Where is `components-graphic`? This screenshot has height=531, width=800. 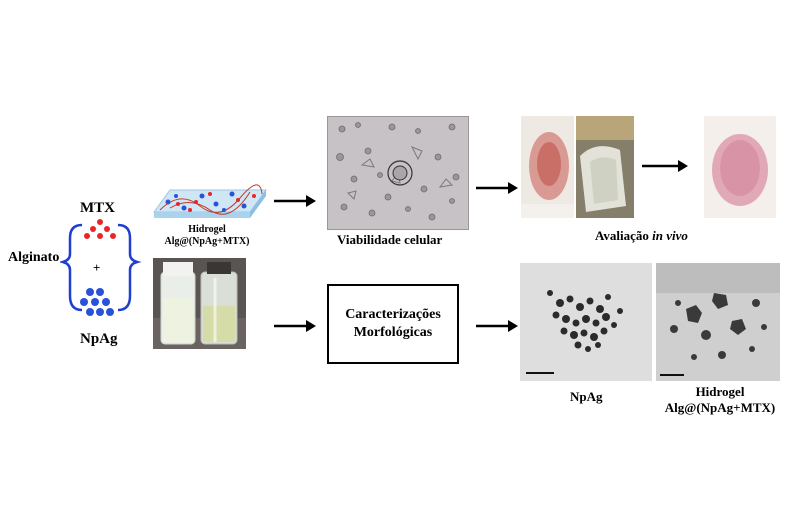 components-graphic is located at coordinates (101, 267).